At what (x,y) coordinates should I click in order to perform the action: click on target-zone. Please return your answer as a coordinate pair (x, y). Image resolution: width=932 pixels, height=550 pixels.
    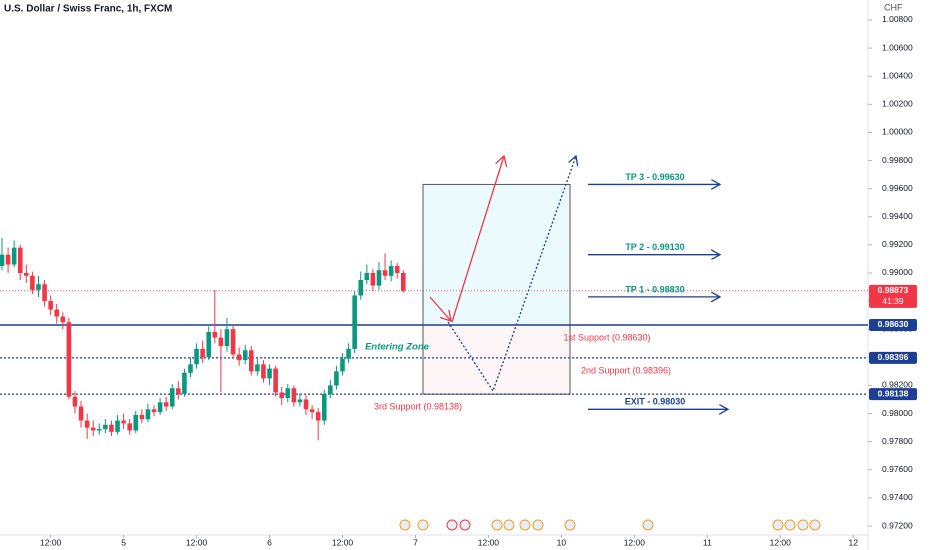
    Looking at the image, I should click on (496, 254).